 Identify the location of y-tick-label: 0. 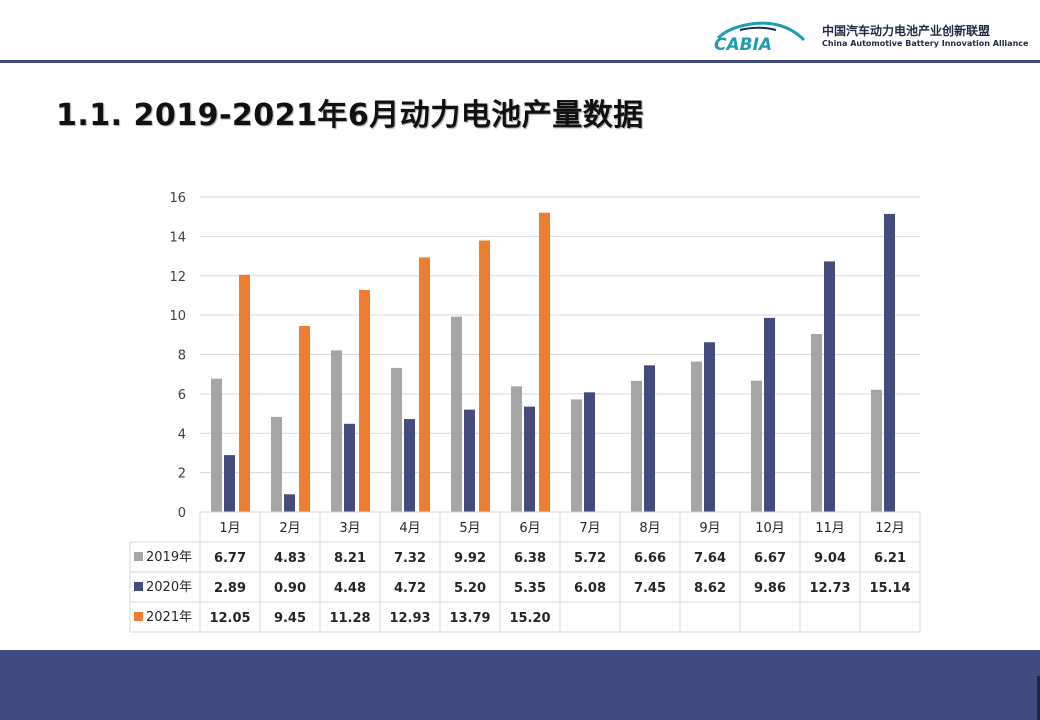
(182, 513).